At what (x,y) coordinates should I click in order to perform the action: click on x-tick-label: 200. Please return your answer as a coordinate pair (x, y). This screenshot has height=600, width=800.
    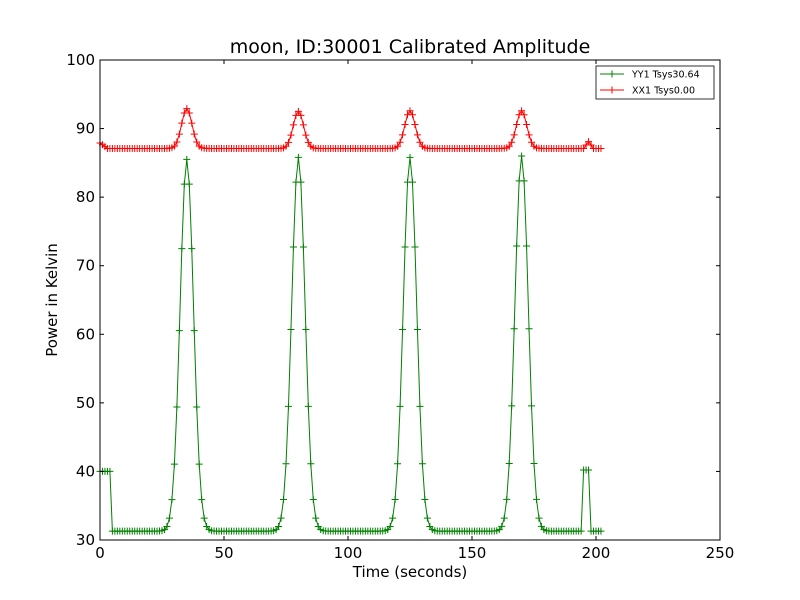
    Looking at the image, I should click on (596, 553).